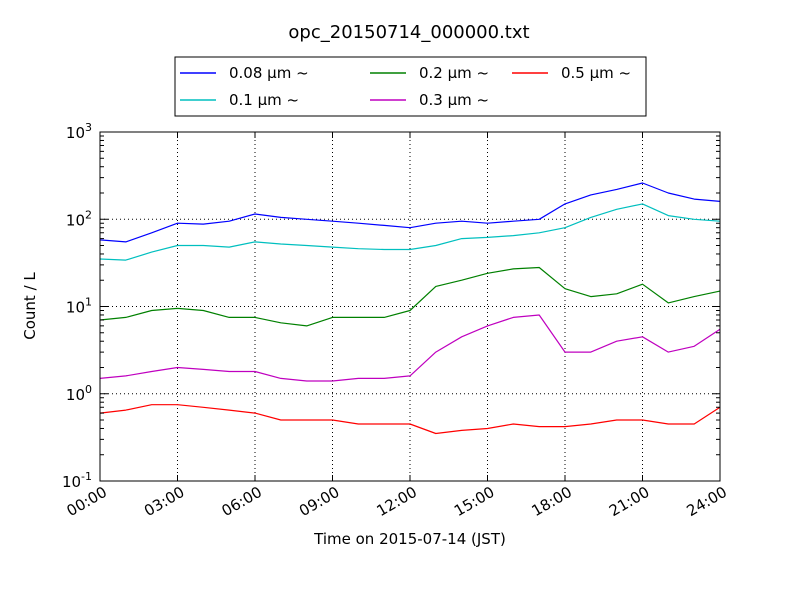  What do you see at coordinates (264, 100) in the screenshot?
I see `legend-label: 0.1 μm ~` at bounding box center [264, 100].